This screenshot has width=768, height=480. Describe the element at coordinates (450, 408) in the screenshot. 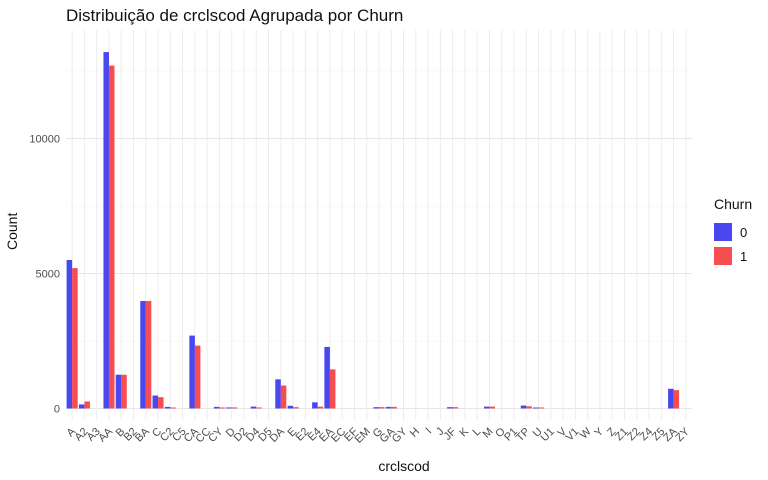

I see `bar-0-JF` at that location.